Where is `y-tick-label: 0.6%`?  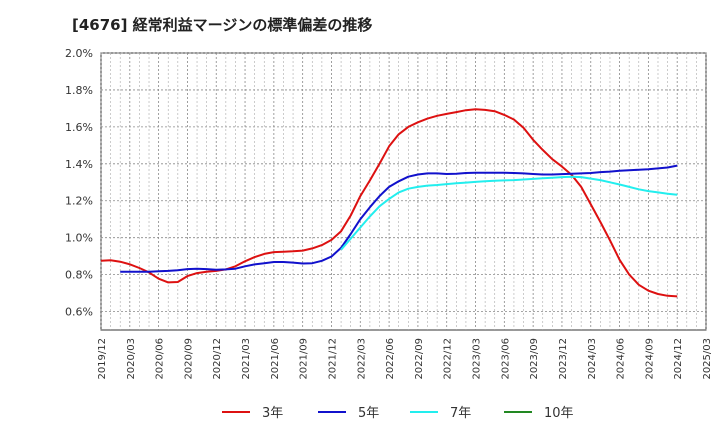 y-tick-label: 0.6% is located at coordinates (79, 312).